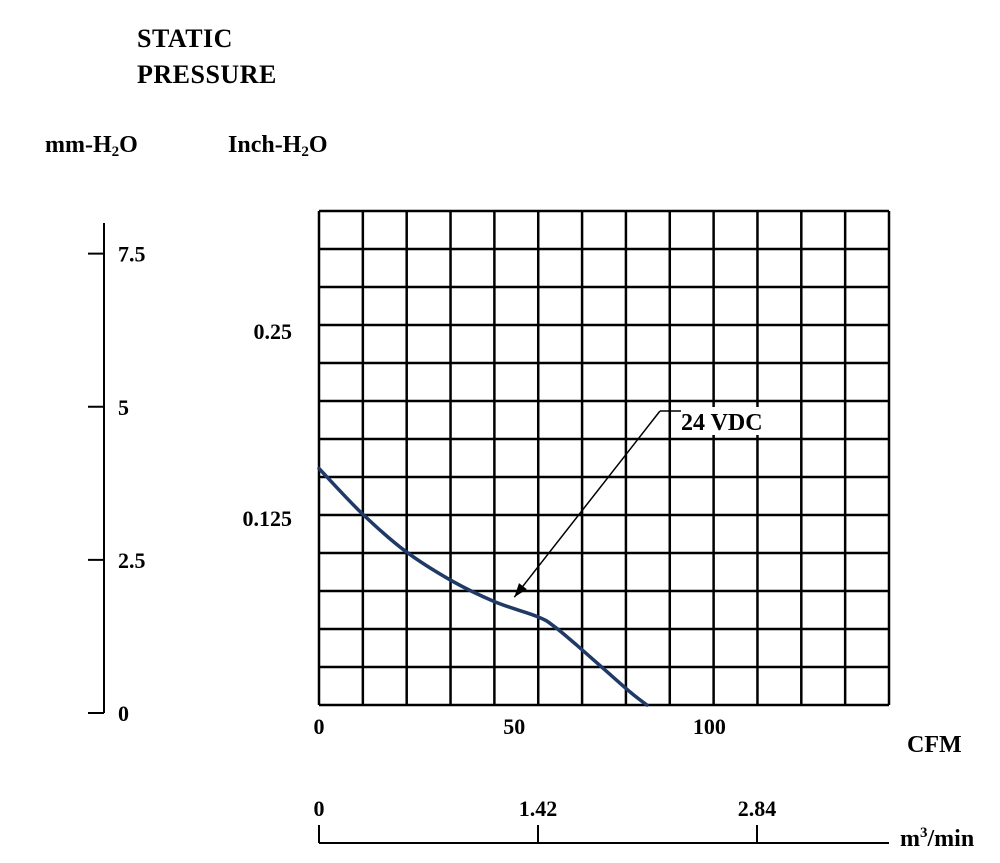  What do you see at coordinates (268, 518) in the screenshot?
I see `inch-h2o-tick-label: 0.125` at bounding box center [268, 518].